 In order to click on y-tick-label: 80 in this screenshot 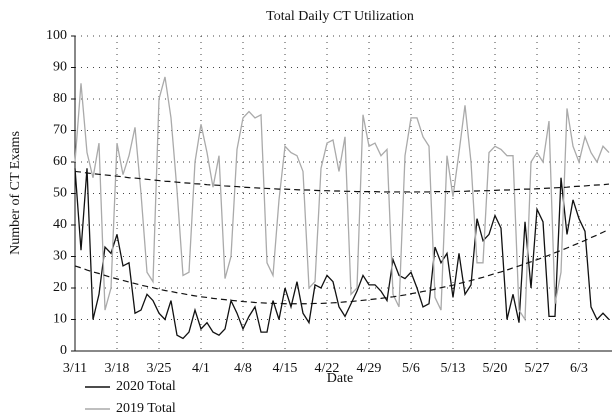, I will do `click(60, 98)`.